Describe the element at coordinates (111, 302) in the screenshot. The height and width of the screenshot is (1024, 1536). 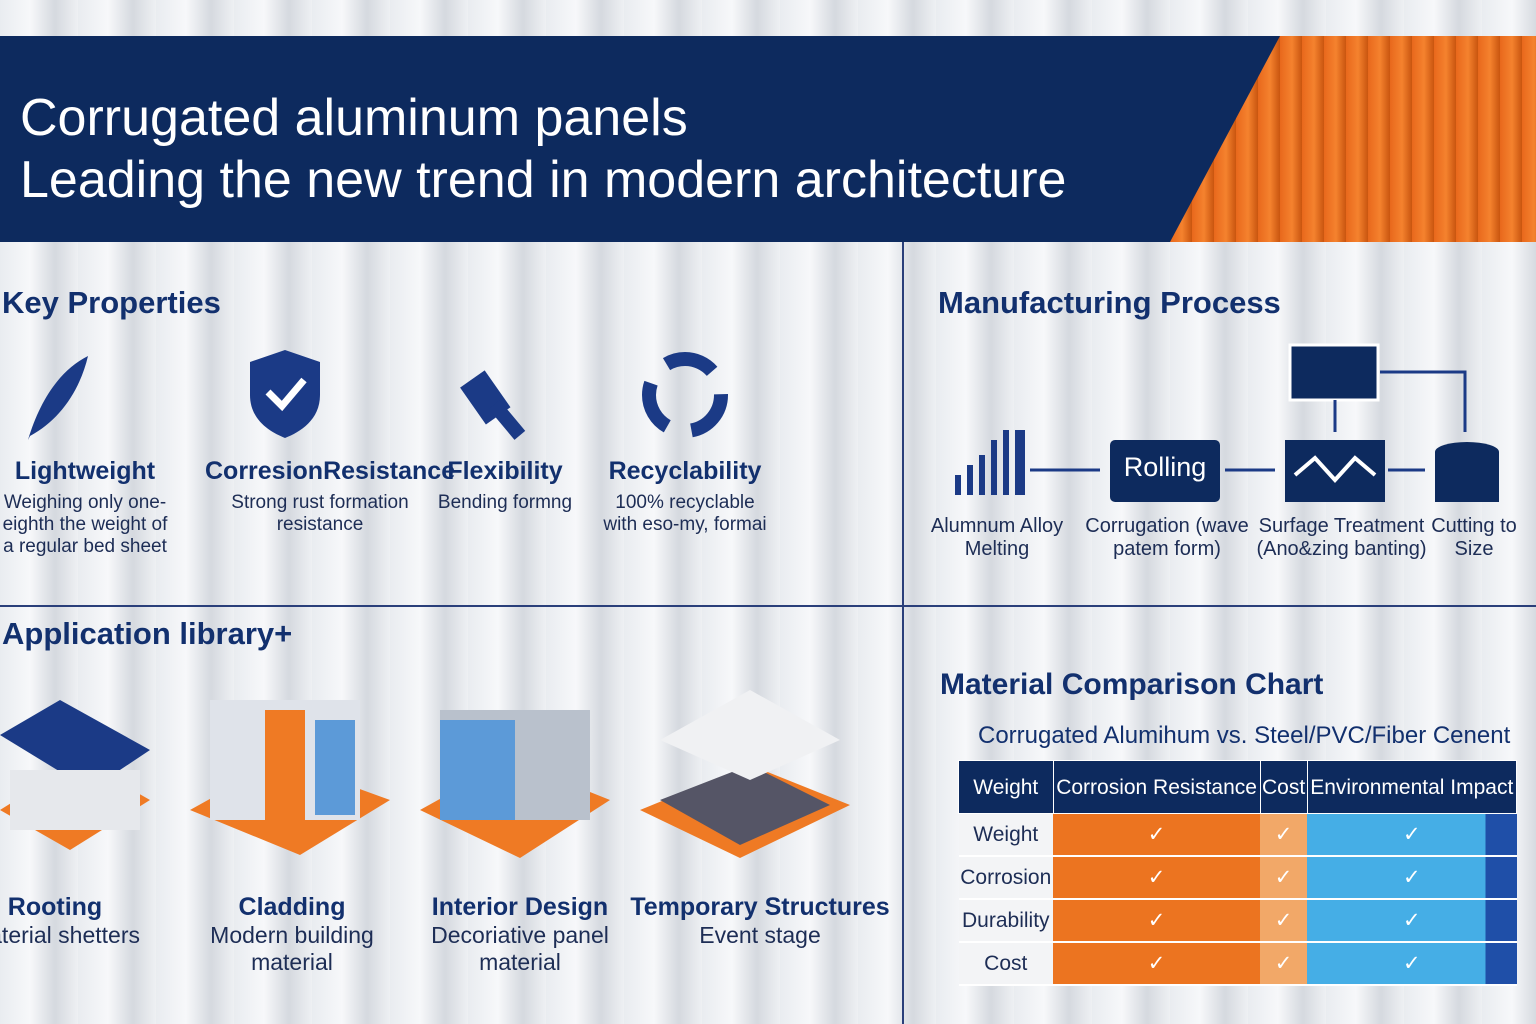
I see `section-title: Key Properties` at that location.